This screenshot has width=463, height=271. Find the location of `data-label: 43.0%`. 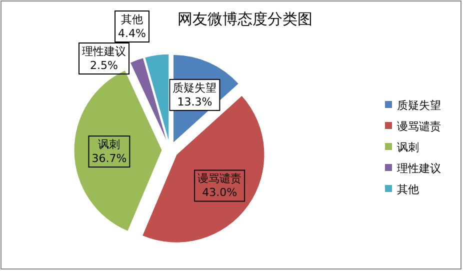

data-label: 43.0% is located at coordinates (220, 193).